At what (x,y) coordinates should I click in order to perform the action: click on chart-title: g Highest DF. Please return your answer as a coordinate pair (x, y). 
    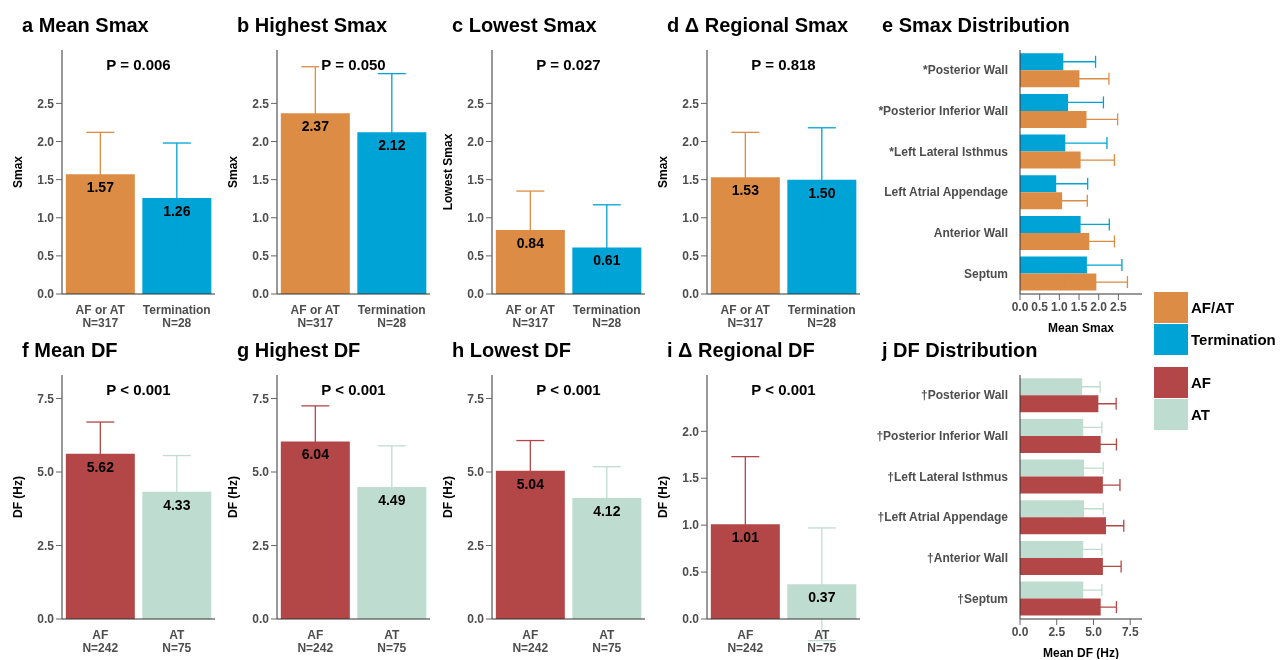
    Looking at the image, I should click on (299, 351).